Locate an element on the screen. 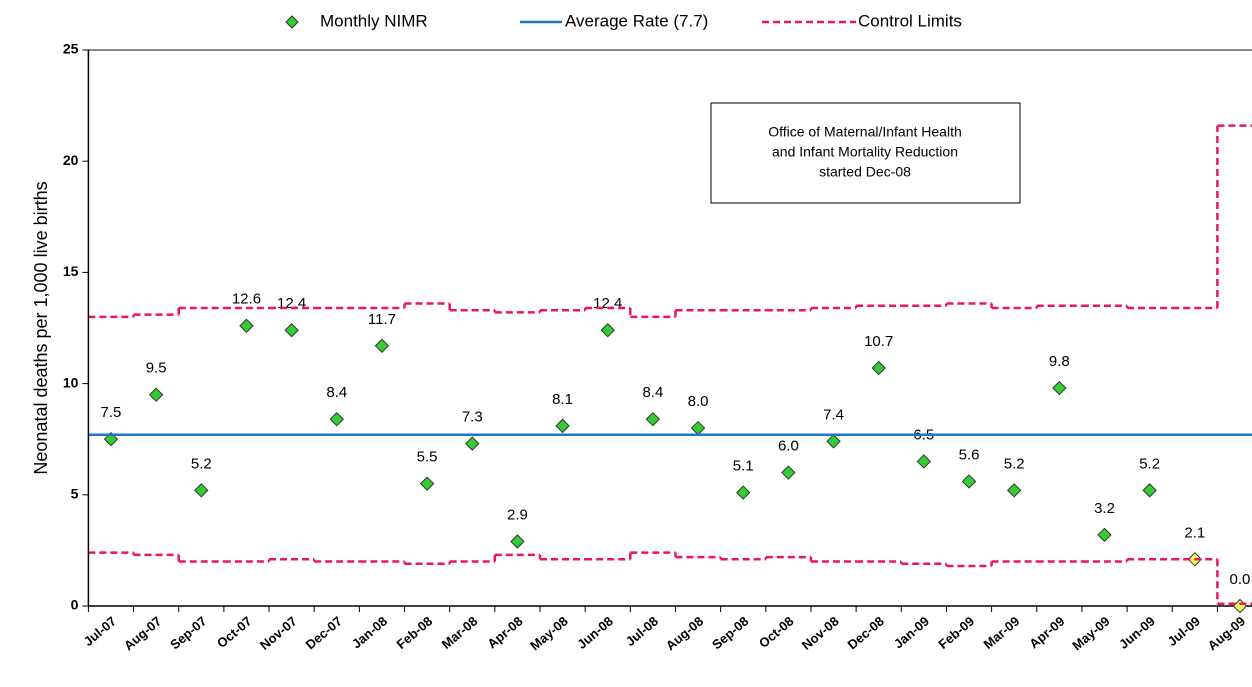 The width and height of the screenshot is (1252, 687). x-tick-label: Dec-07 is located at coordinates (324, 632).